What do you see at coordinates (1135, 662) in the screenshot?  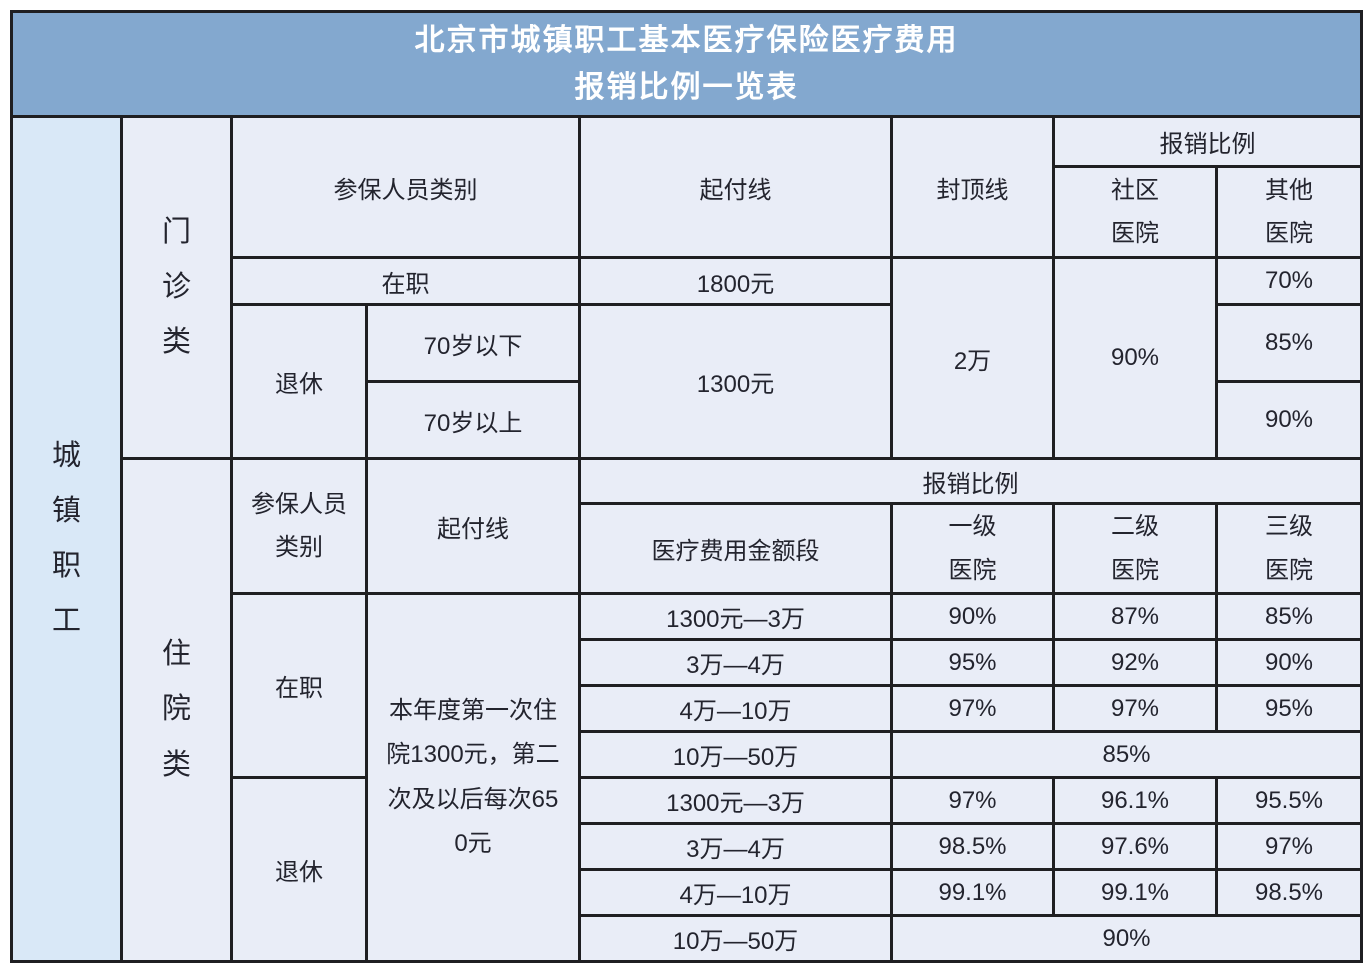 I see `cell-rate: 92%` at bounding box center [1135, 662].